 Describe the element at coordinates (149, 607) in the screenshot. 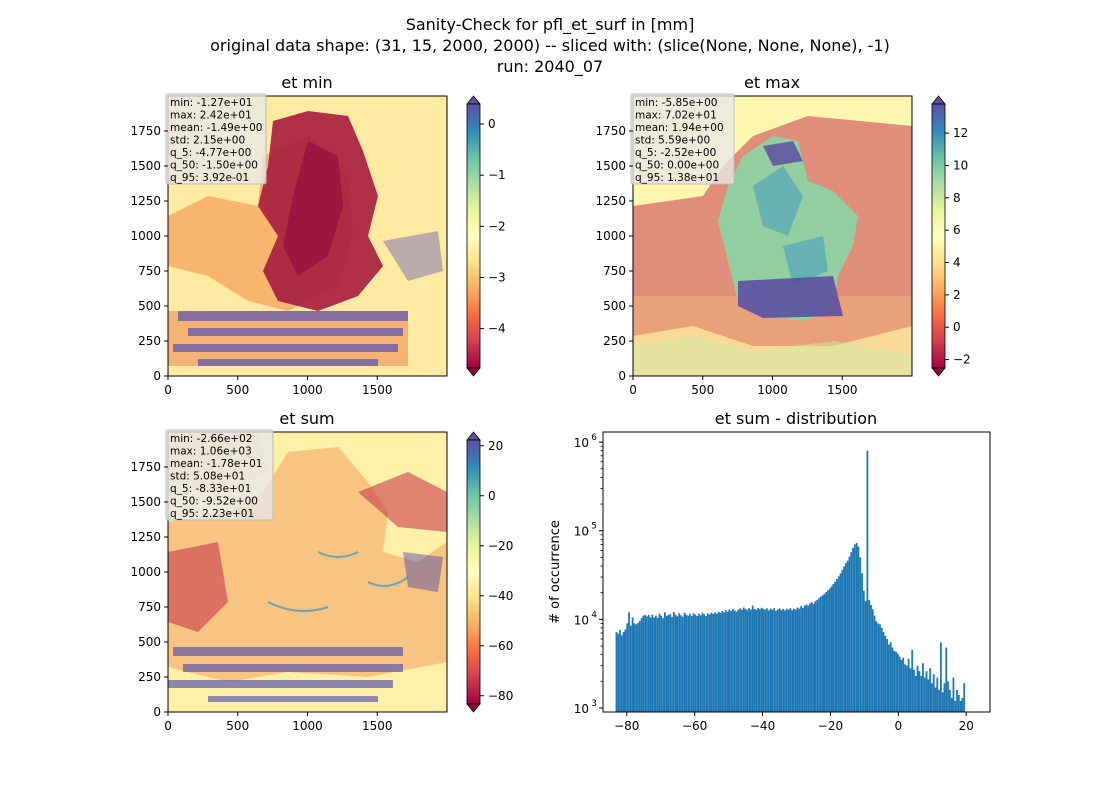

I see `y-tick-label: 750` at that location.